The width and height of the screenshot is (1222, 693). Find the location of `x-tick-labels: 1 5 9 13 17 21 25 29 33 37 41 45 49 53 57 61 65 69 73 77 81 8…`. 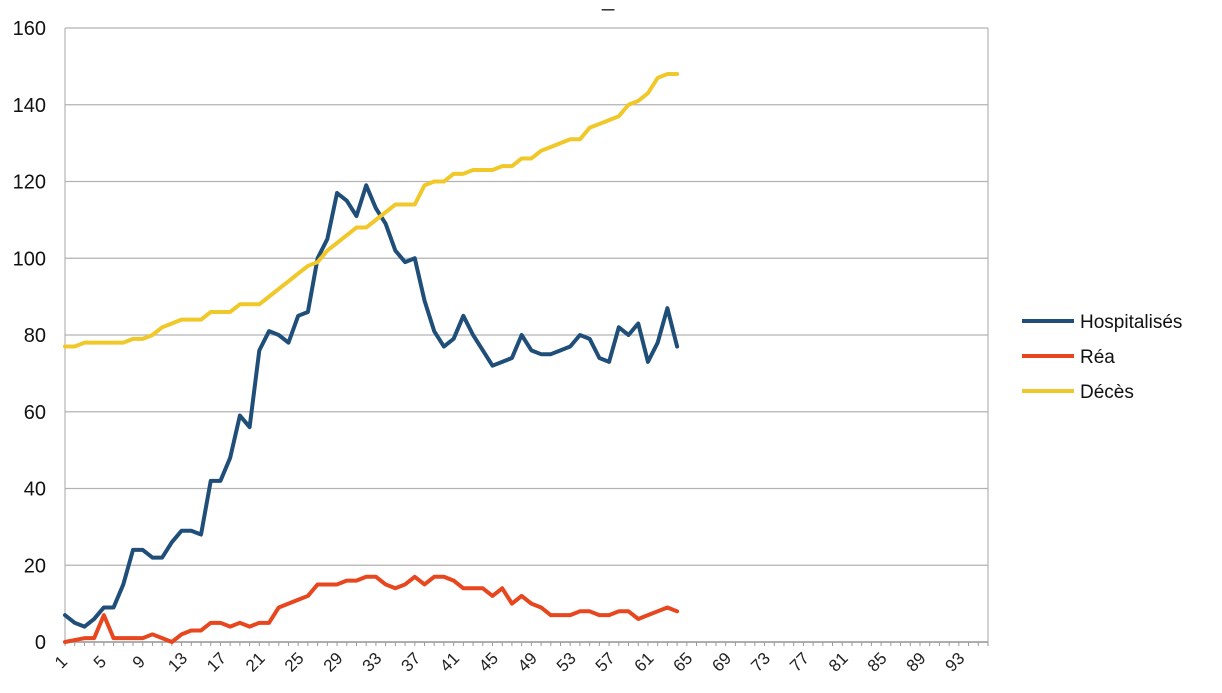

x-tick-labels: 1 5 9 13 17 21 25 29 33 37 41 45 49 53 57 61 65 69 73 77 81 8… is located at coordinates (509, 662).